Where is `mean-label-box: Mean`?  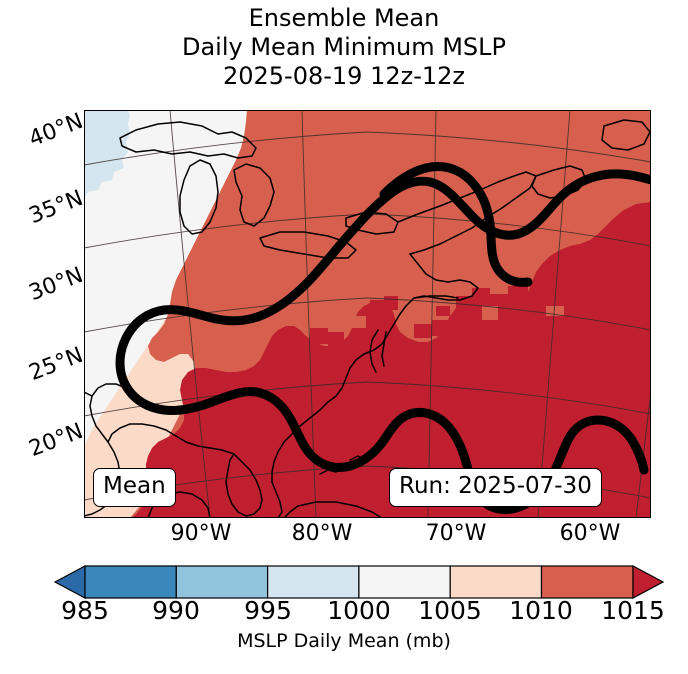 mean-label-box: Mean is located at coordinates (134, 487).